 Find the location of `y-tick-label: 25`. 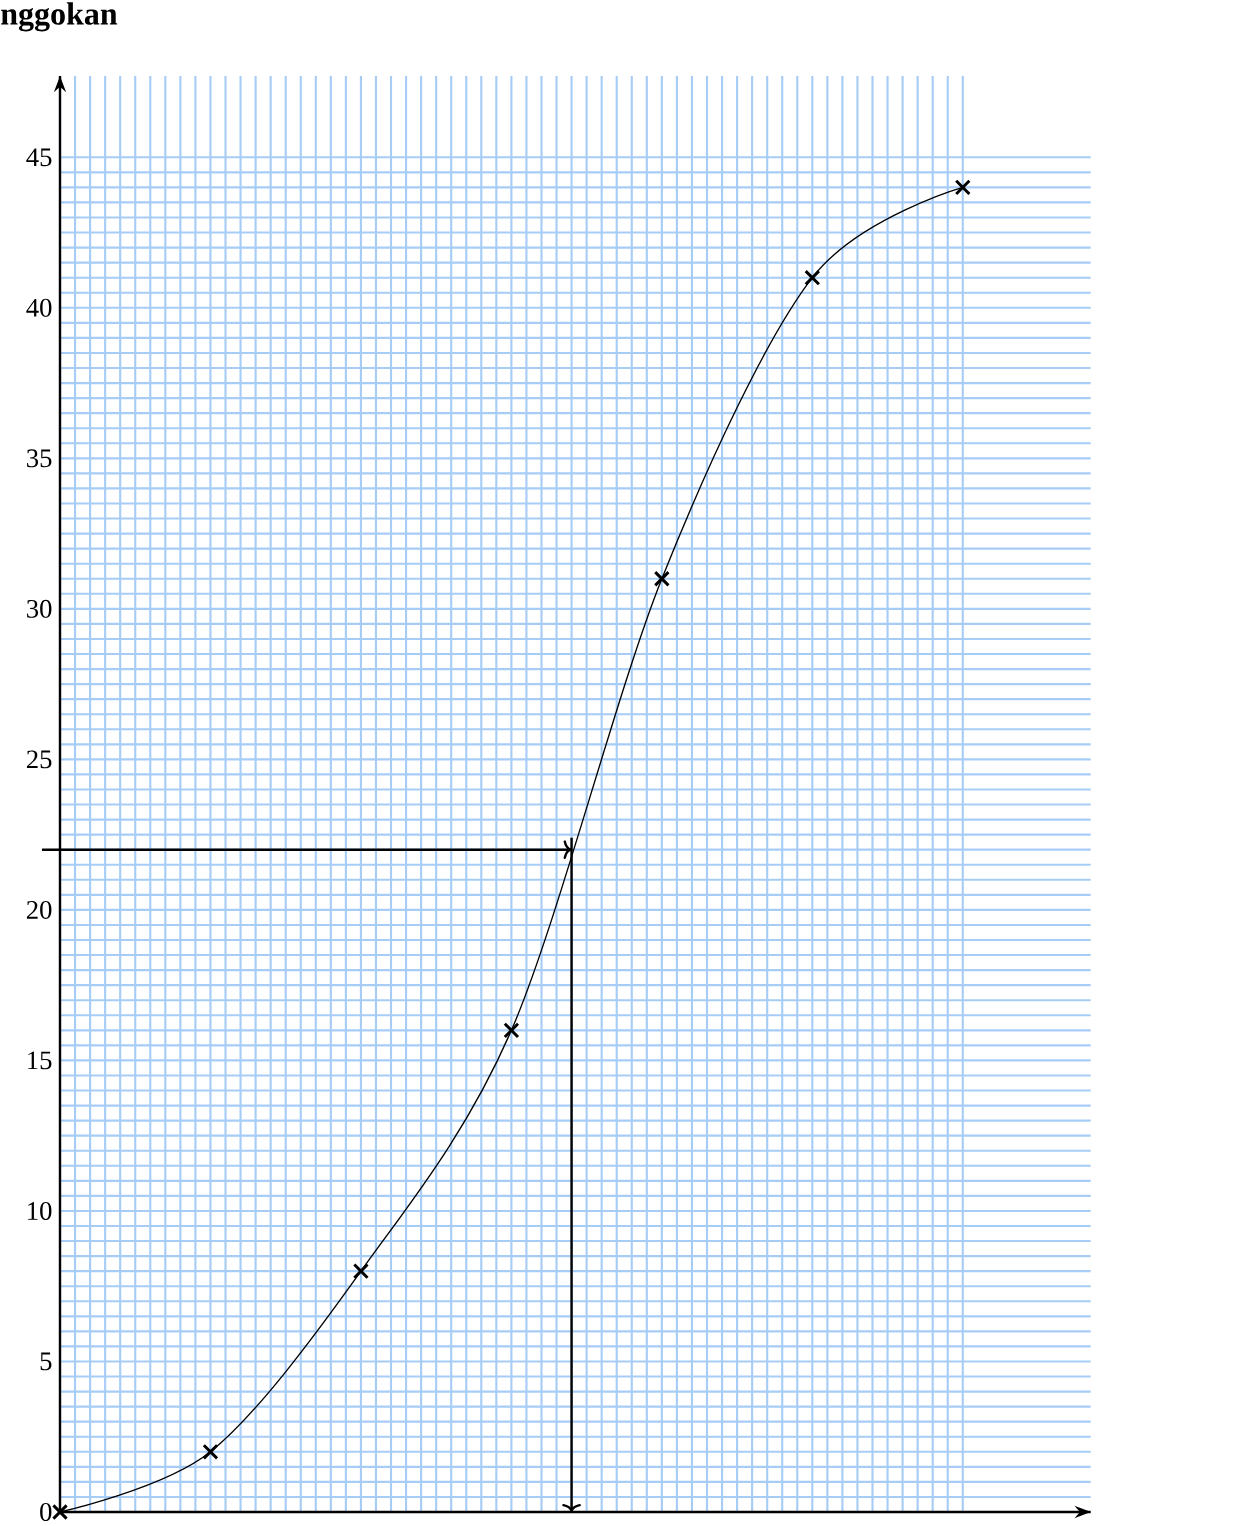

y-tick-label: 25 is located at coordinates (39, 759).